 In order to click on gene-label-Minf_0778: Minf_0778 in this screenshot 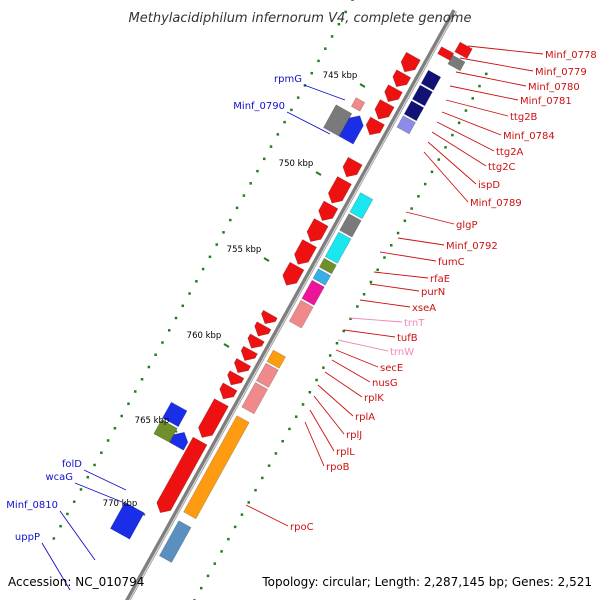, I will do `click(571, 55)`.